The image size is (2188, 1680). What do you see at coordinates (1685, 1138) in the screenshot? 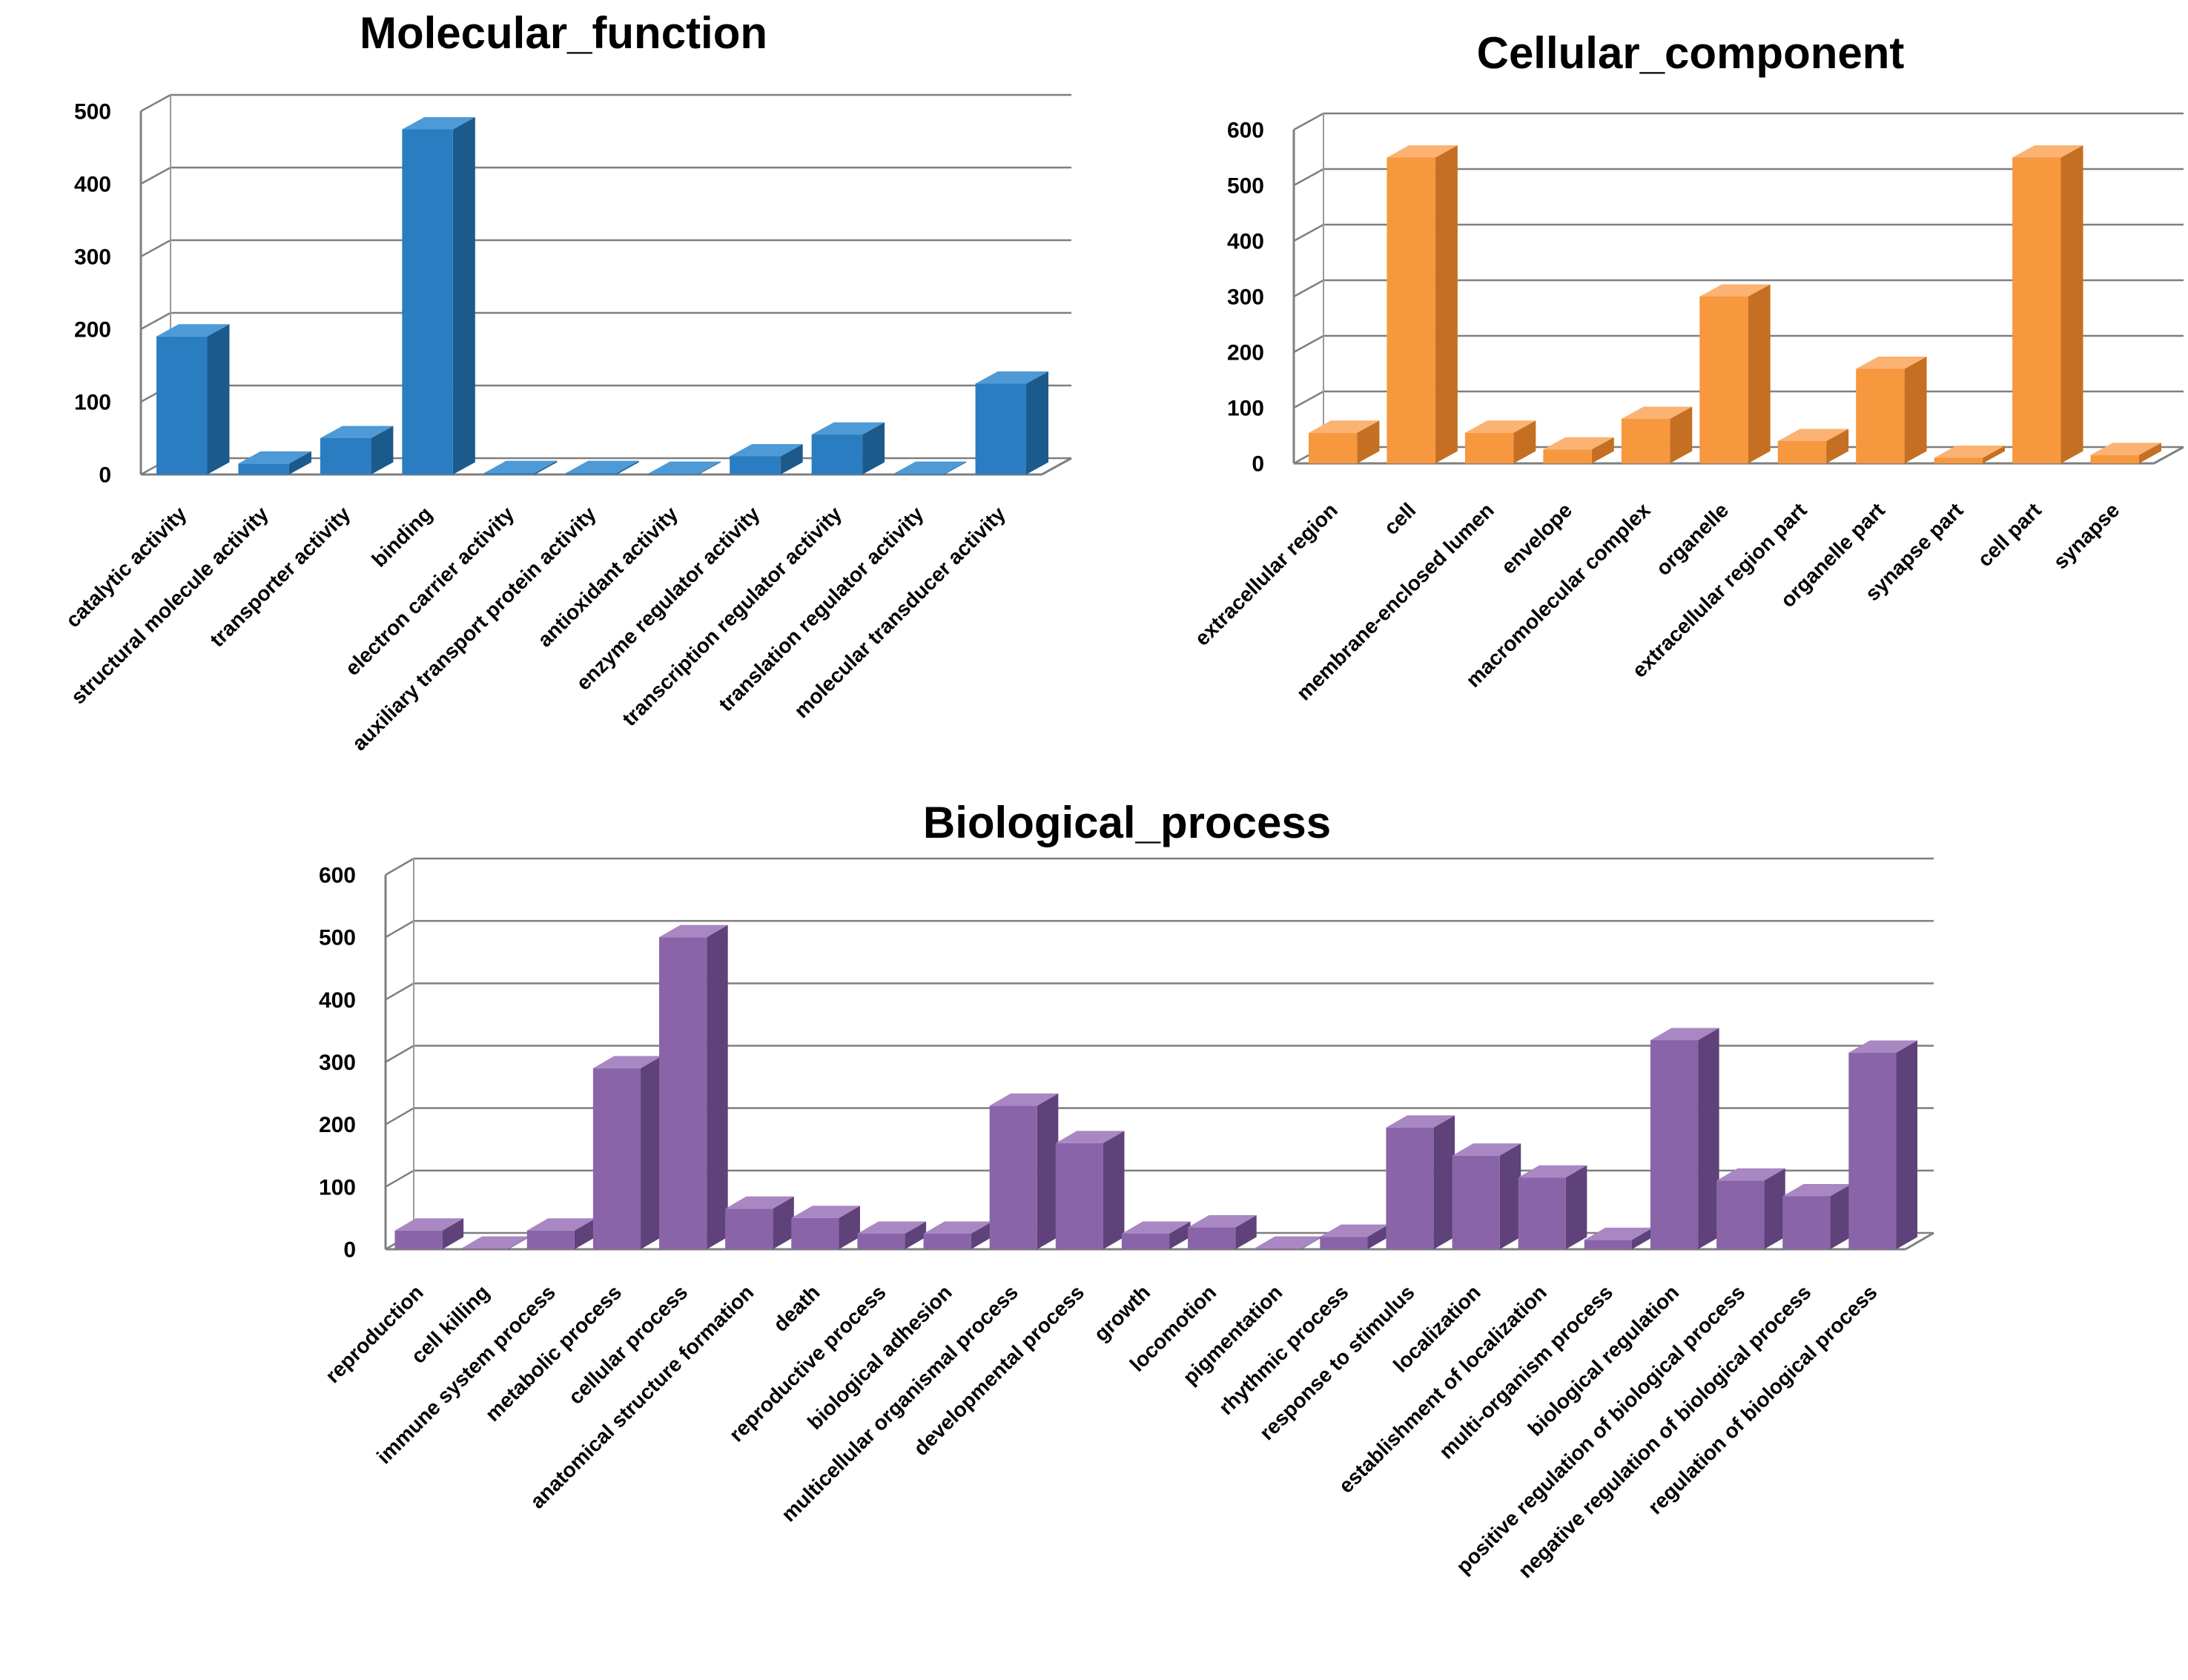
I see `bar-biological-regulation` at bounding box center [1685, 1138].